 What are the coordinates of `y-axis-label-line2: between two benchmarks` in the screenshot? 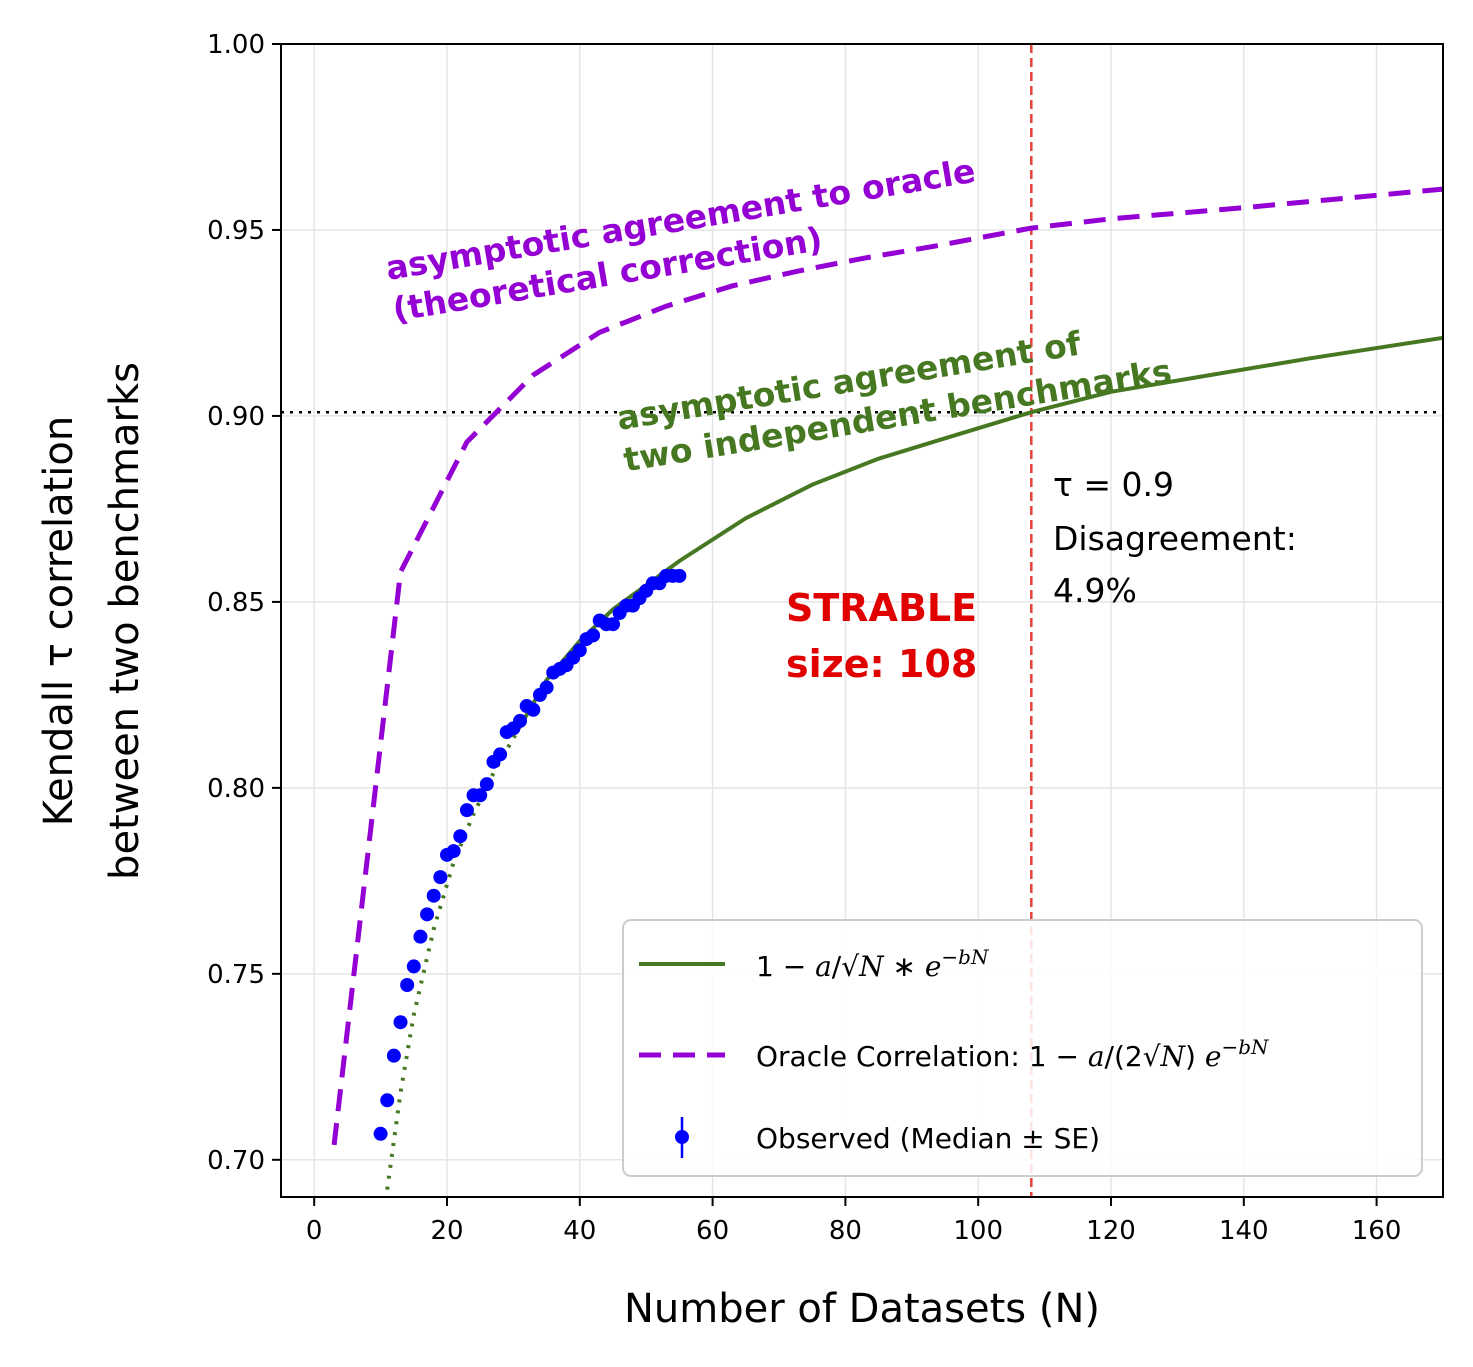 It's located at (125, 621).